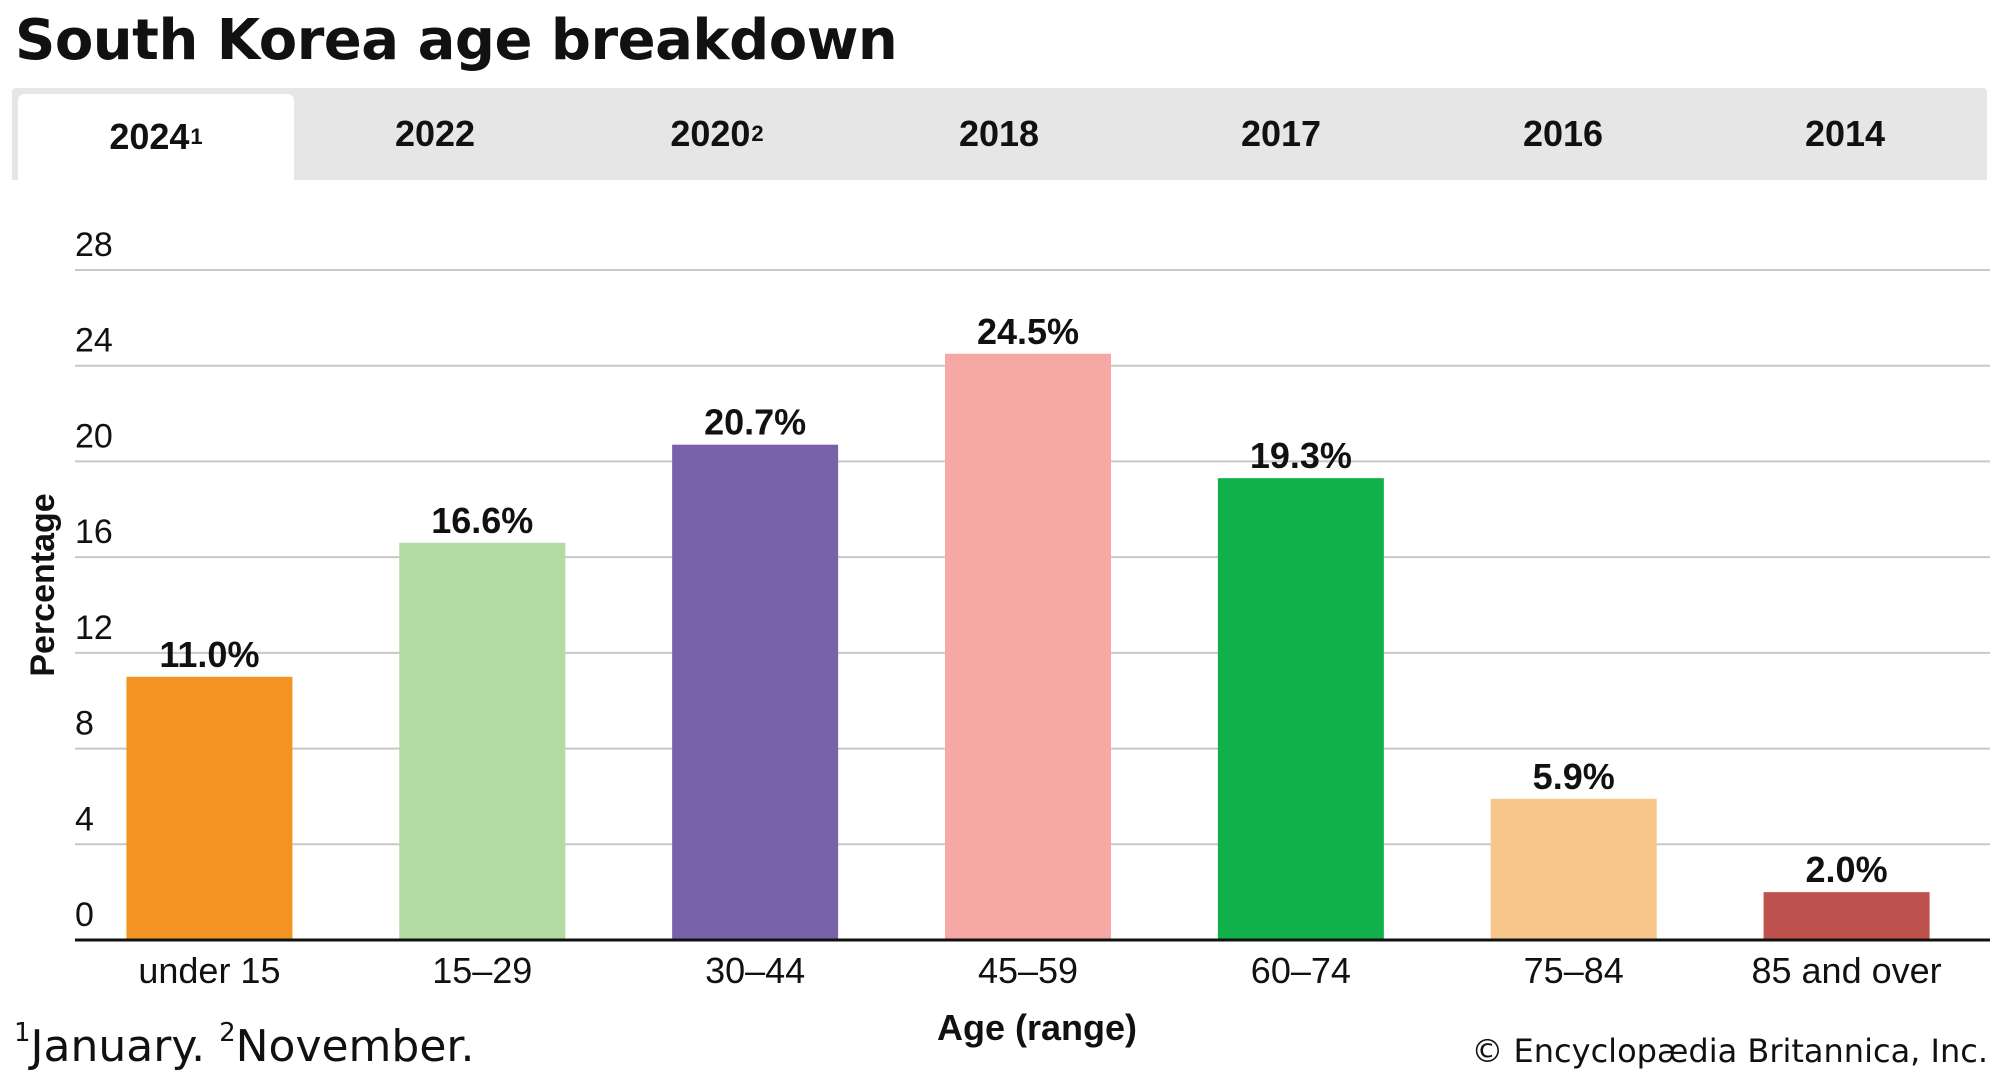 Image resolution: width=2000 pixels, height=1078 pixels. I want to click on tab-2020: 2020 2, so click(717, 134).